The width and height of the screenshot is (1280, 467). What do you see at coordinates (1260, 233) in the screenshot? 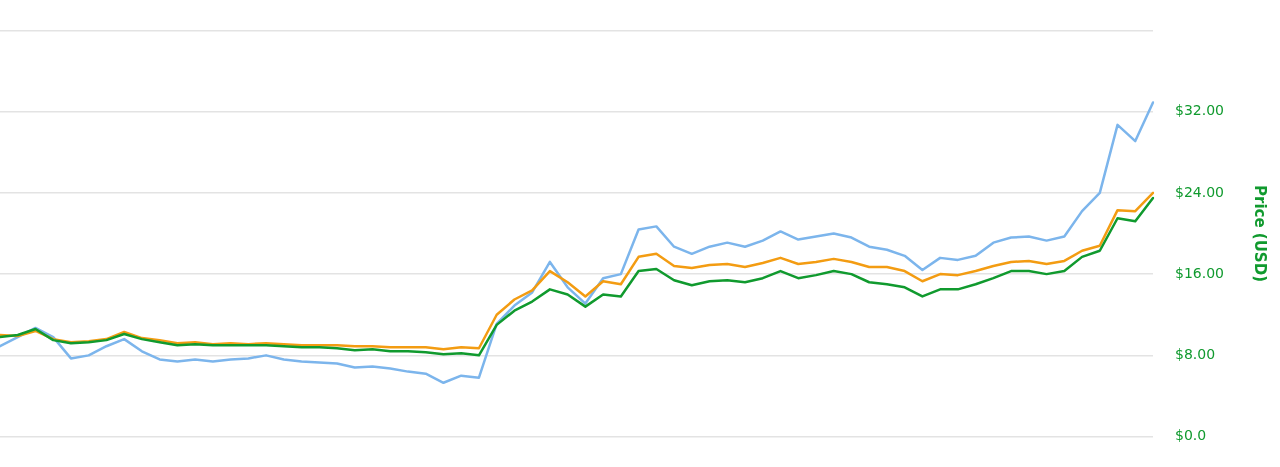
I see `y-axis-title: Price (USD)` at bounding box center [1260, 233].